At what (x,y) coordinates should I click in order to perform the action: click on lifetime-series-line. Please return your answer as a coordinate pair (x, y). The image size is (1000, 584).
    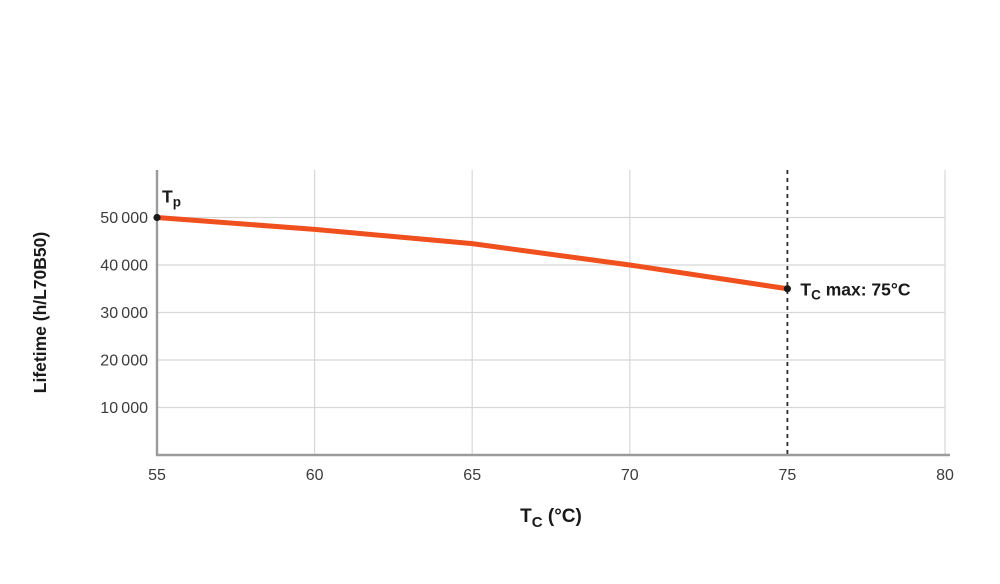
    Looking at the image, I should click on (472, 253).